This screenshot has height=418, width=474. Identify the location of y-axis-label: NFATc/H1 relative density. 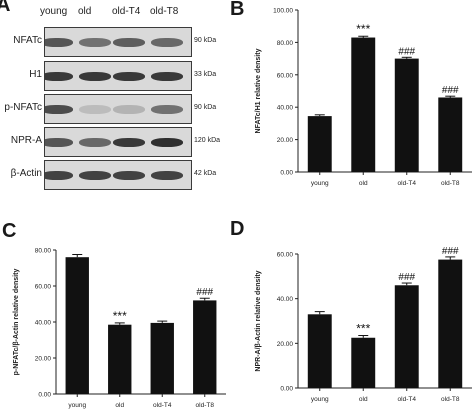
(258, 90).